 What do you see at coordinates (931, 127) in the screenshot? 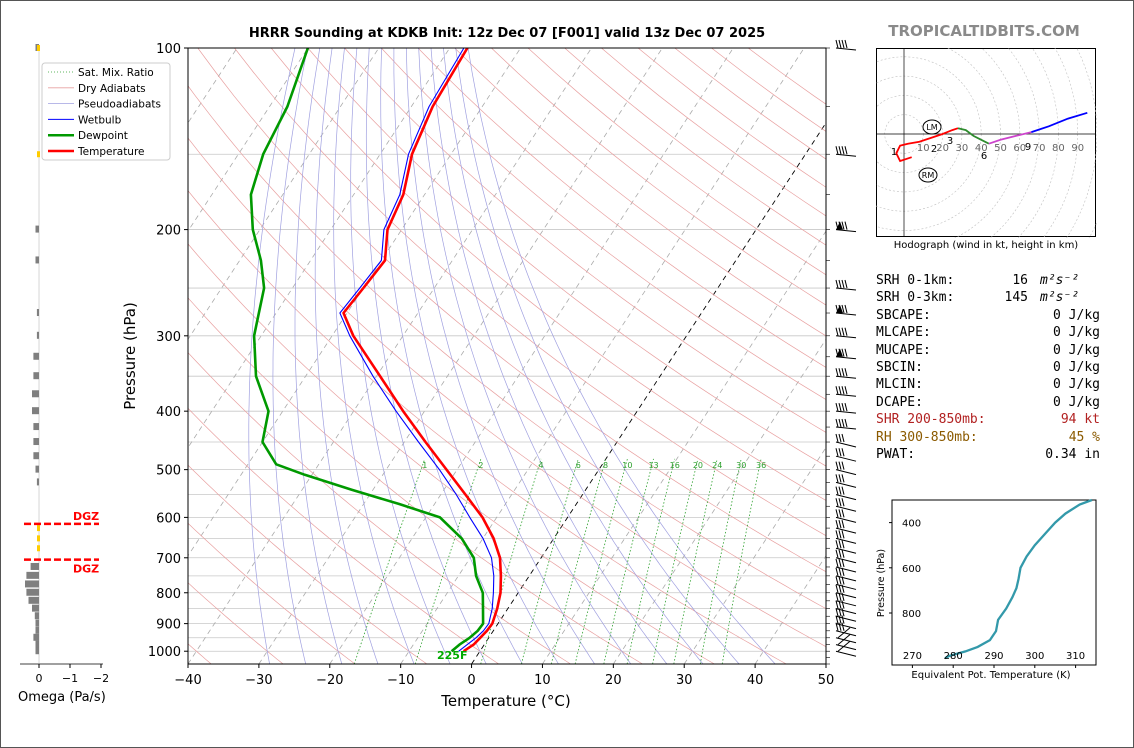
I see `storm-motion-label: LM` at bounding box center [931, 127].